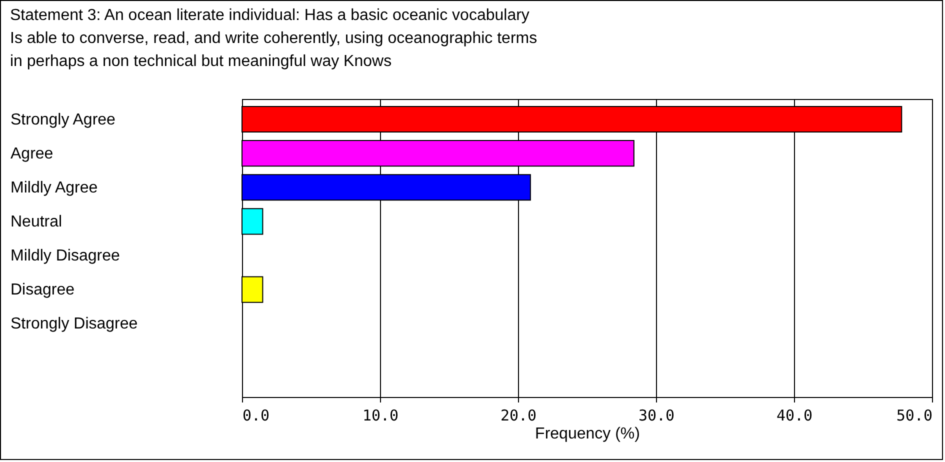  I want to click on y-tick-label: Strongly Agree, so click(63, 119).